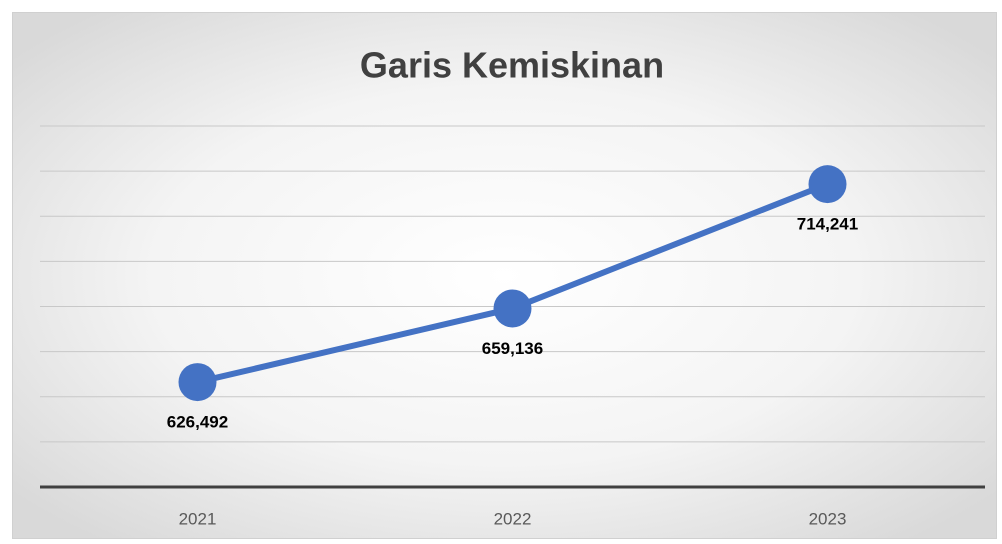 The image size is (1002, 544). What do you see at coordinates (512, 348) in the screenshot?
I see `data-label: 659,136` at bounding box center [512, 348].